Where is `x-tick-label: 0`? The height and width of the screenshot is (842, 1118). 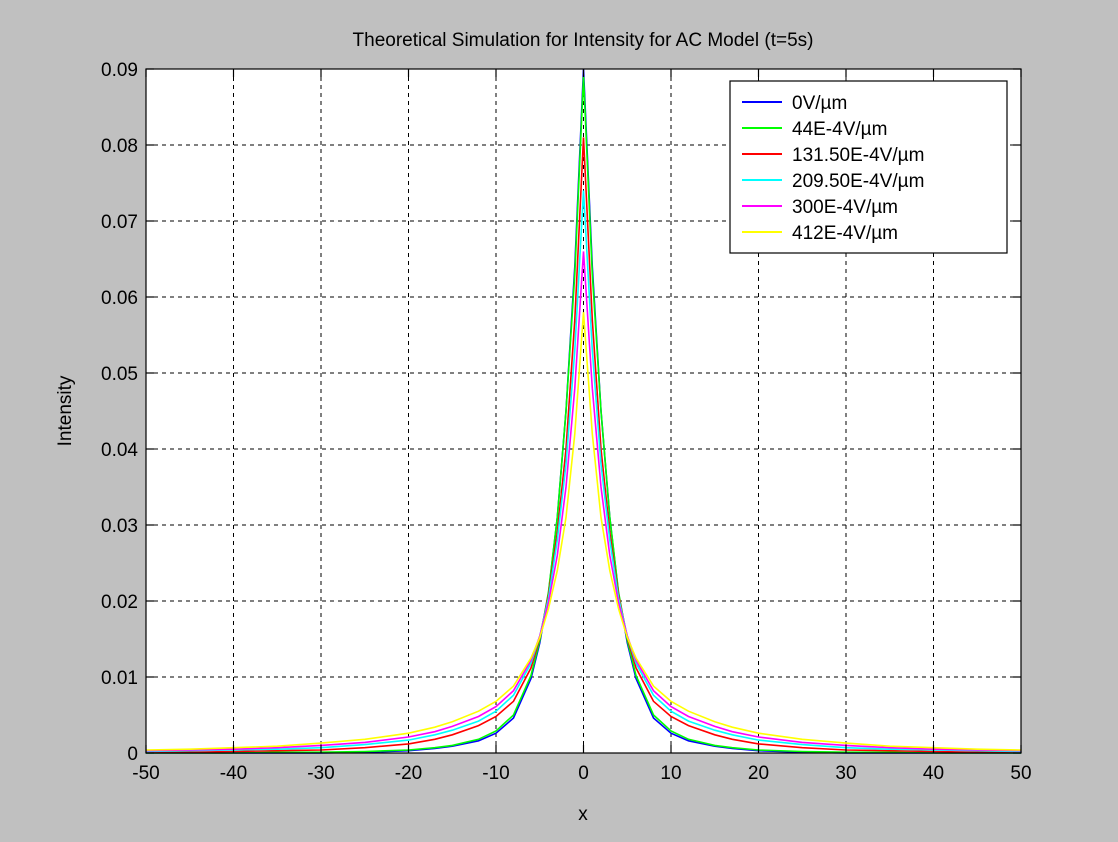 x-tick-label: 0 is located at coordinates (583, 773).